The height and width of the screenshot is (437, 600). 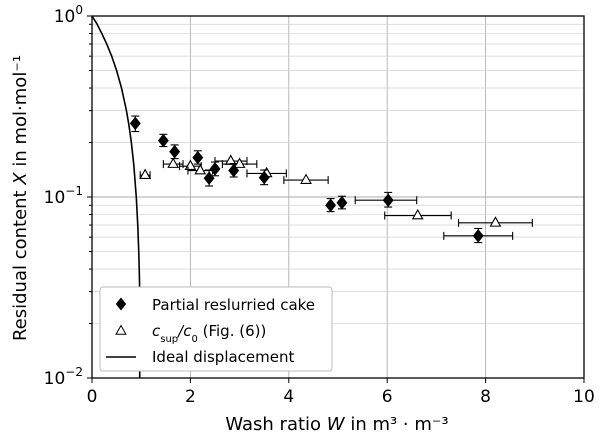 I want to click on x-axis-label: Wash ratio W in m³ · m⁻³, so click(x=336, y=424).